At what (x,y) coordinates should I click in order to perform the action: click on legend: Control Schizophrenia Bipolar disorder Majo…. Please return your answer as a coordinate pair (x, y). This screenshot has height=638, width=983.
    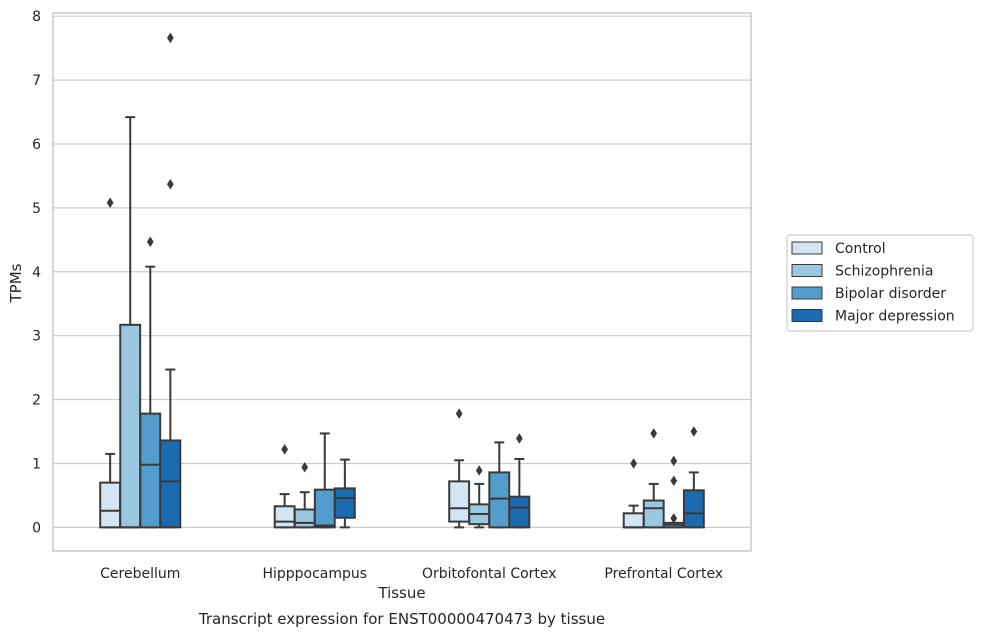
    Looking at the image, I should click on (880, 283).